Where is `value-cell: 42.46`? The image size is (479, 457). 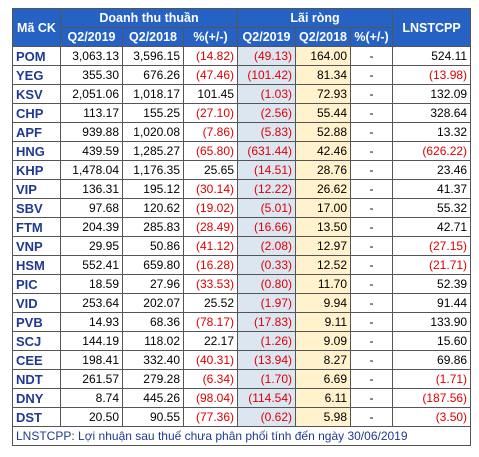 value-cell: 42.46 is located at coordinates (323, 151).